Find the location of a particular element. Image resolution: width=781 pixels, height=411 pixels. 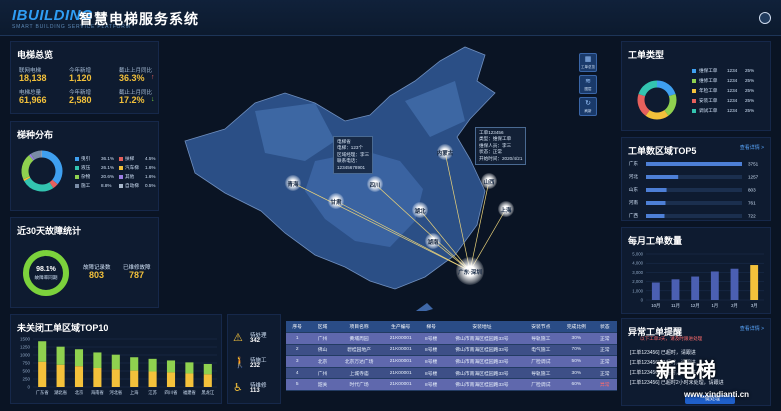

panel-title: 近30天故障统计 is located at coordinates (49, 231).